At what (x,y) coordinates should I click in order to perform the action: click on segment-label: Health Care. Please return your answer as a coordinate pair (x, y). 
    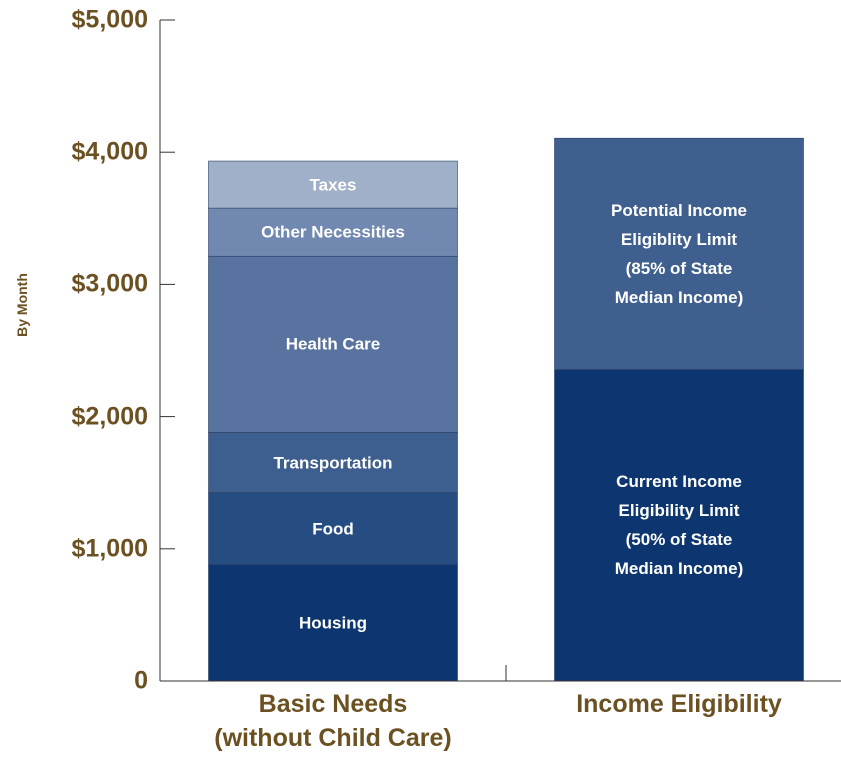
    Looking at the image, I should click on (333, 344).